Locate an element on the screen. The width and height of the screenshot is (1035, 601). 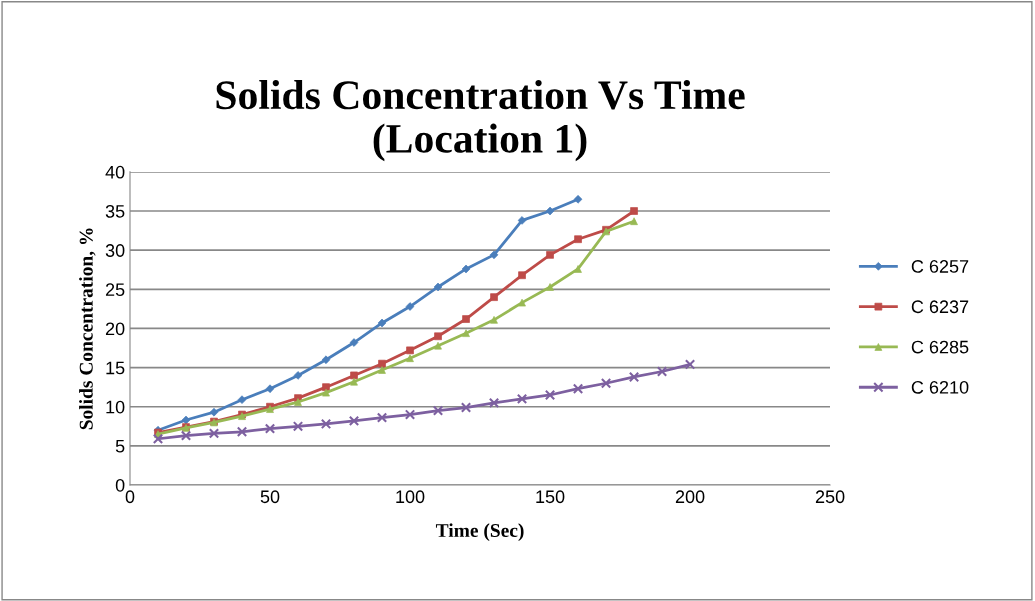
y-tick-label: 40 is located at coordinates (115, 172).